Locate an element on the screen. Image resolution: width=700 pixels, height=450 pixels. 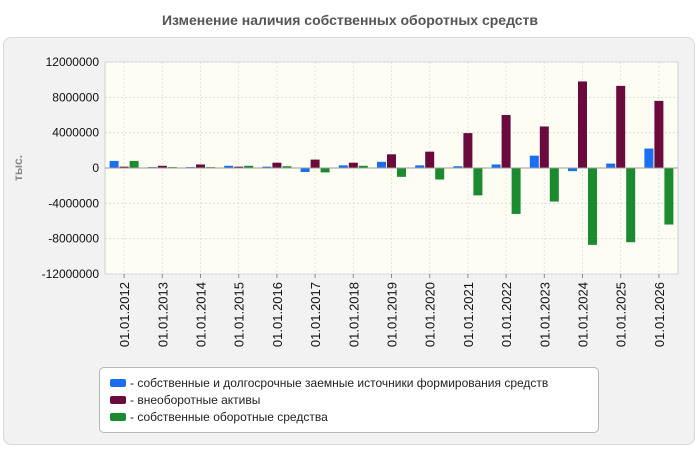
y-tick-label: -8000000 is located at coordinates (73, 239).